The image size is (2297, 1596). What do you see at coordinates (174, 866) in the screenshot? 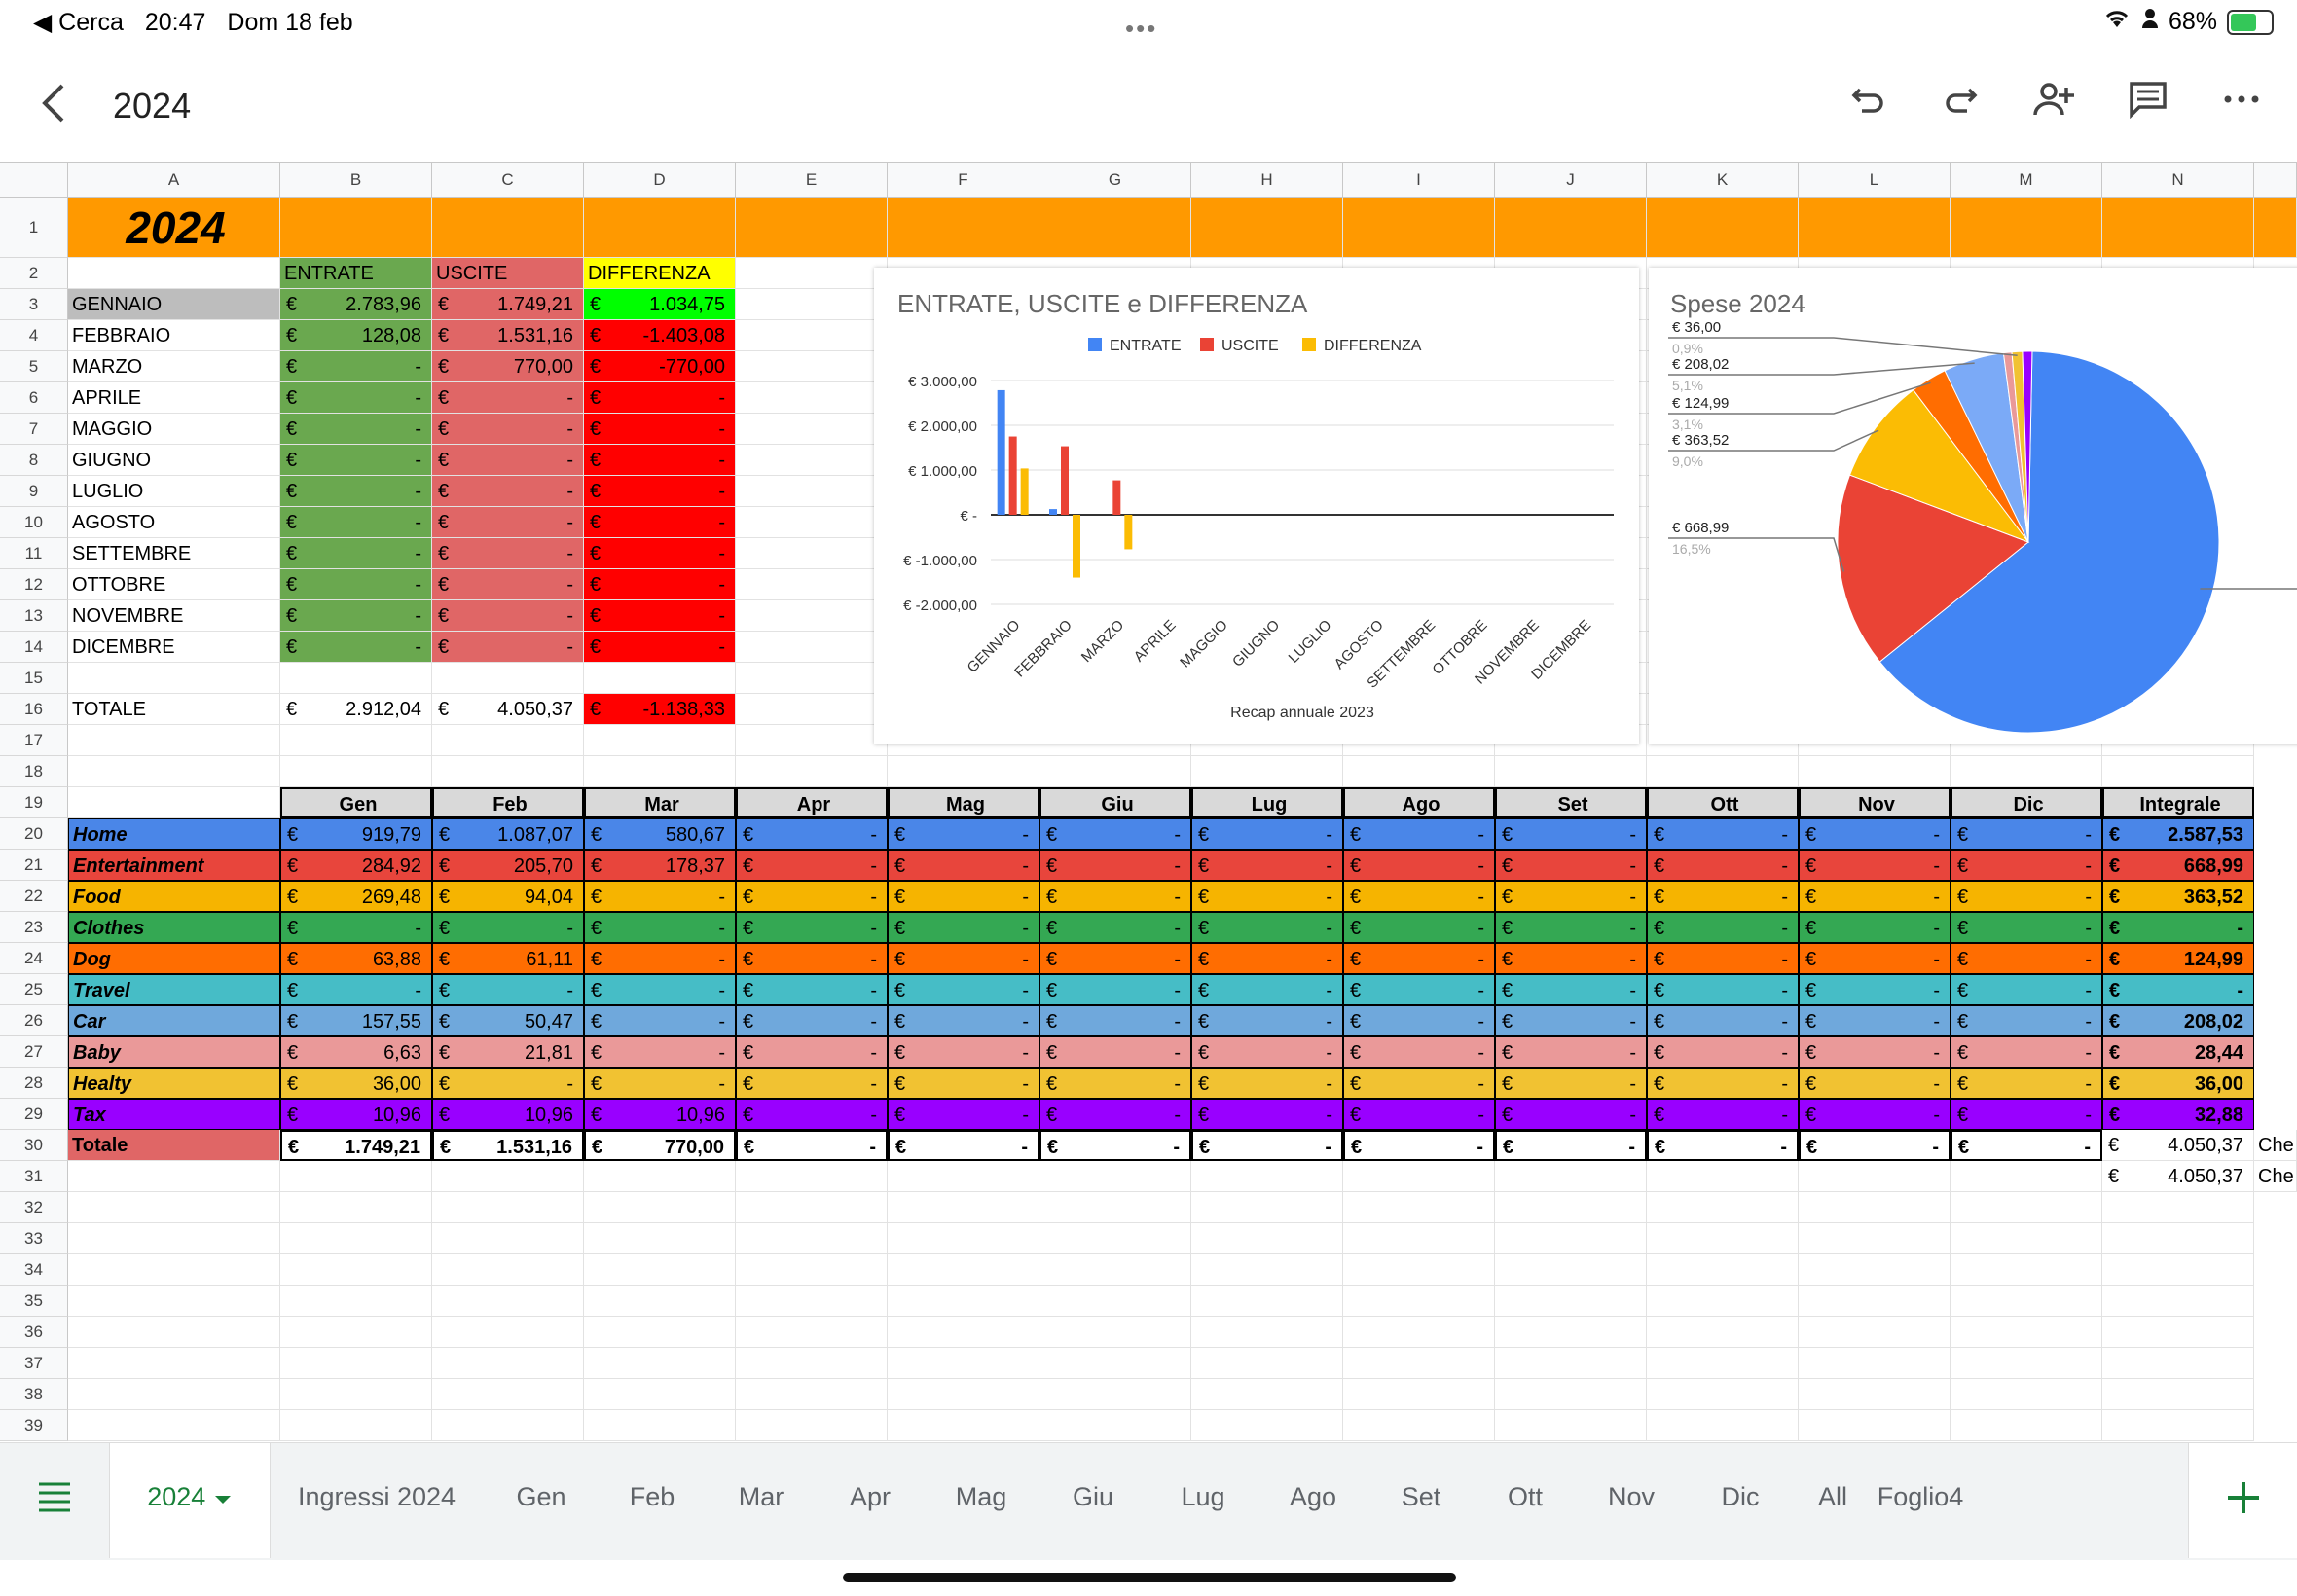
I see `expense-category: Entertainment` at bounding box center [174, 866].